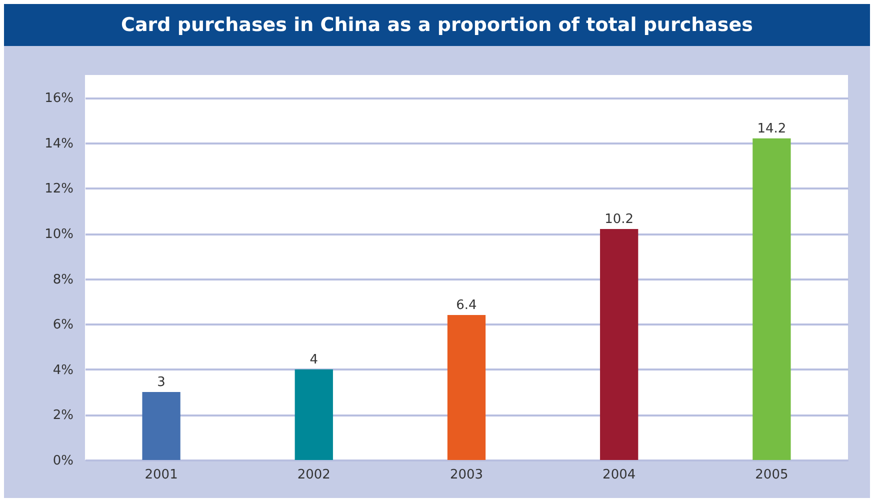 Image resolution: width=874 pixels, height=502 pixels. Describe the element at coordinates (619, 219) in the screenshot. I see `data-label: 10.2` at that location.